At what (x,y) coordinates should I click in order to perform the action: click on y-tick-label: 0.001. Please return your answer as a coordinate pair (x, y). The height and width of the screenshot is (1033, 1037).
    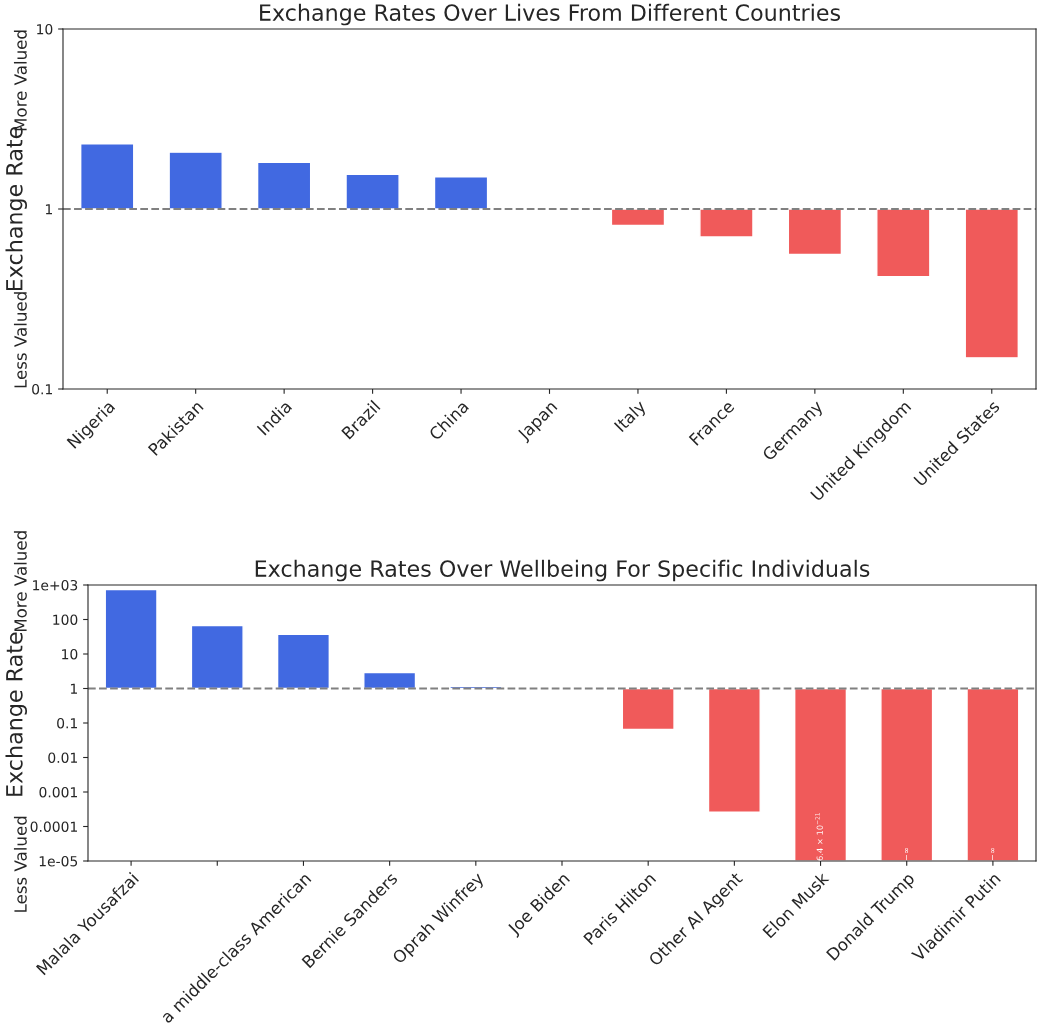
    Looking at the image, I should click on (58, 792).